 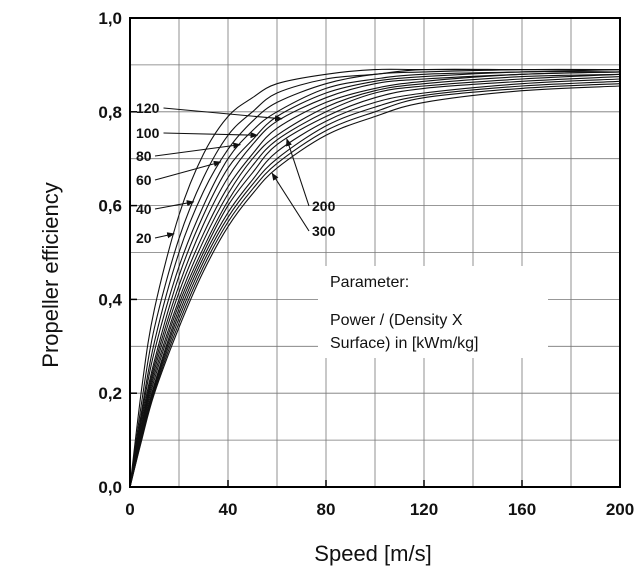 I want to click on y-tick-label: 0,6, so click(x=110, y=206).